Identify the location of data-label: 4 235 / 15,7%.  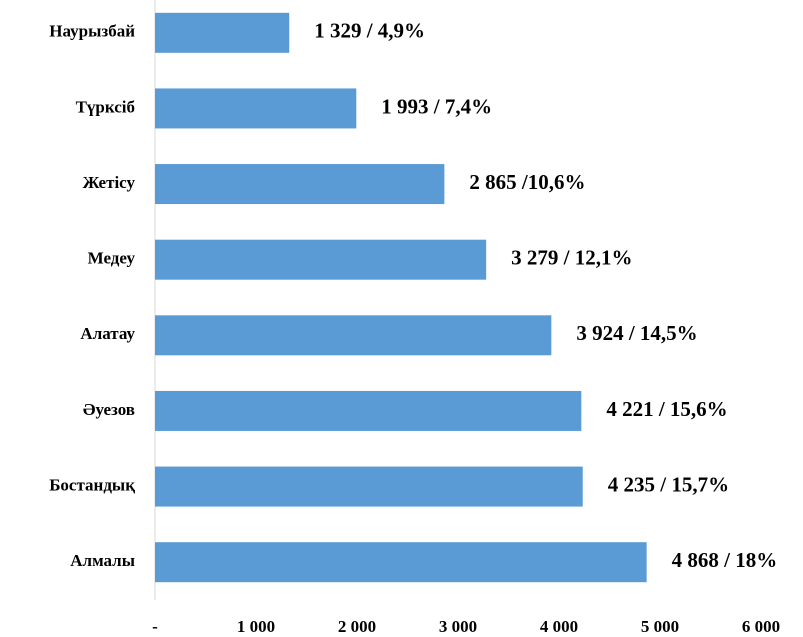
(668, 484).